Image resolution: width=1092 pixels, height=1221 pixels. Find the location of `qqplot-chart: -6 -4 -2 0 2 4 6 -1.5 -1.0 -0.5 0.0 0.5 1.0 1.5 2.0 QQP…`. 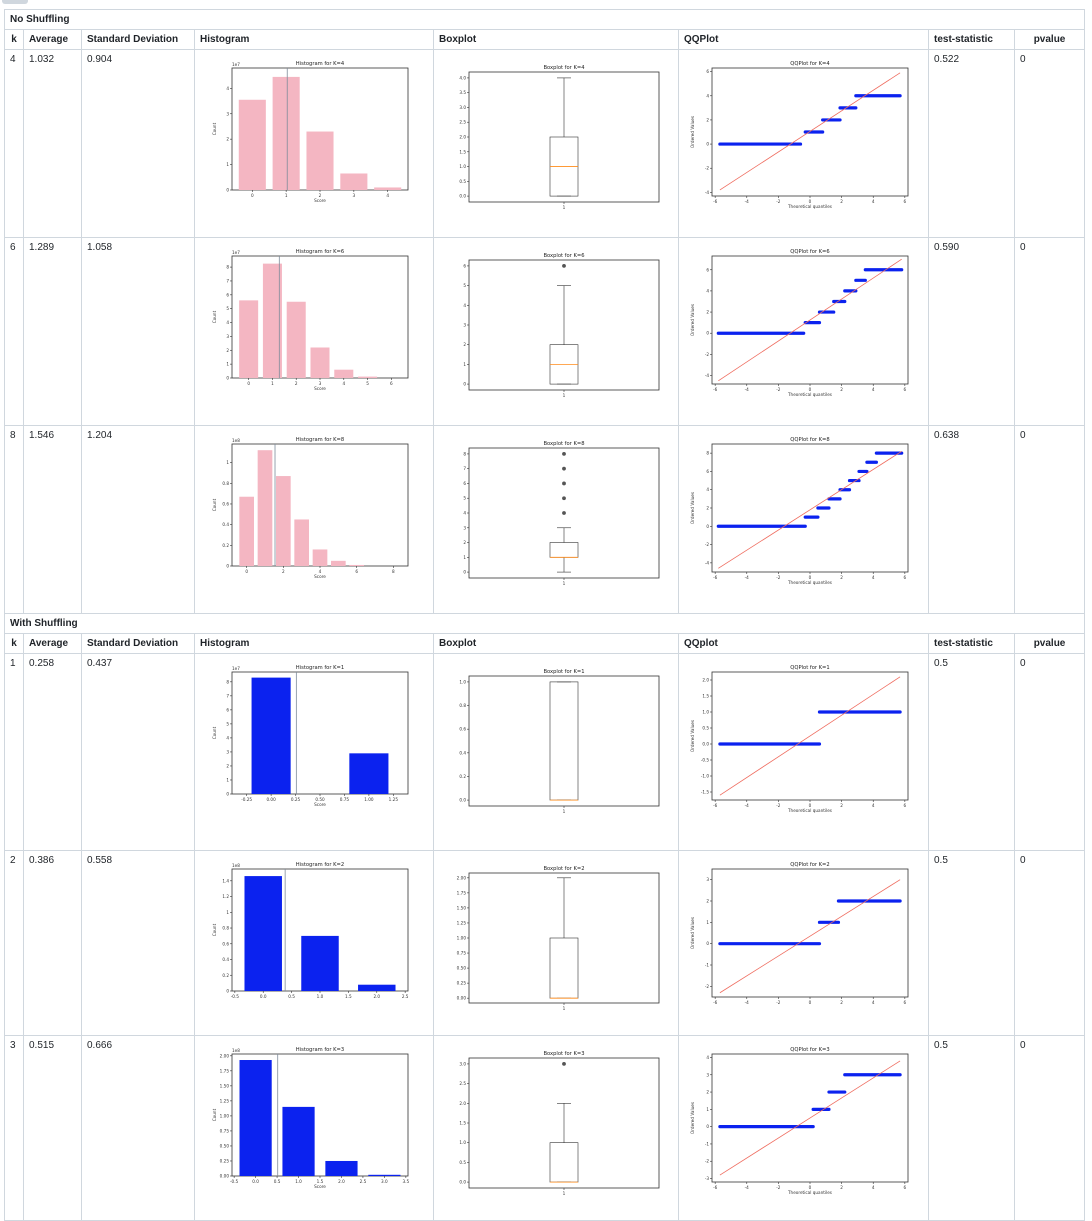

qqplot-chart: -6 -4 -2 0 2 4 6 -1.5 -1.0 -0.5 0.0 0.5 1.0 1.5 2.0 QQP… is located at coordinates (799, 739).